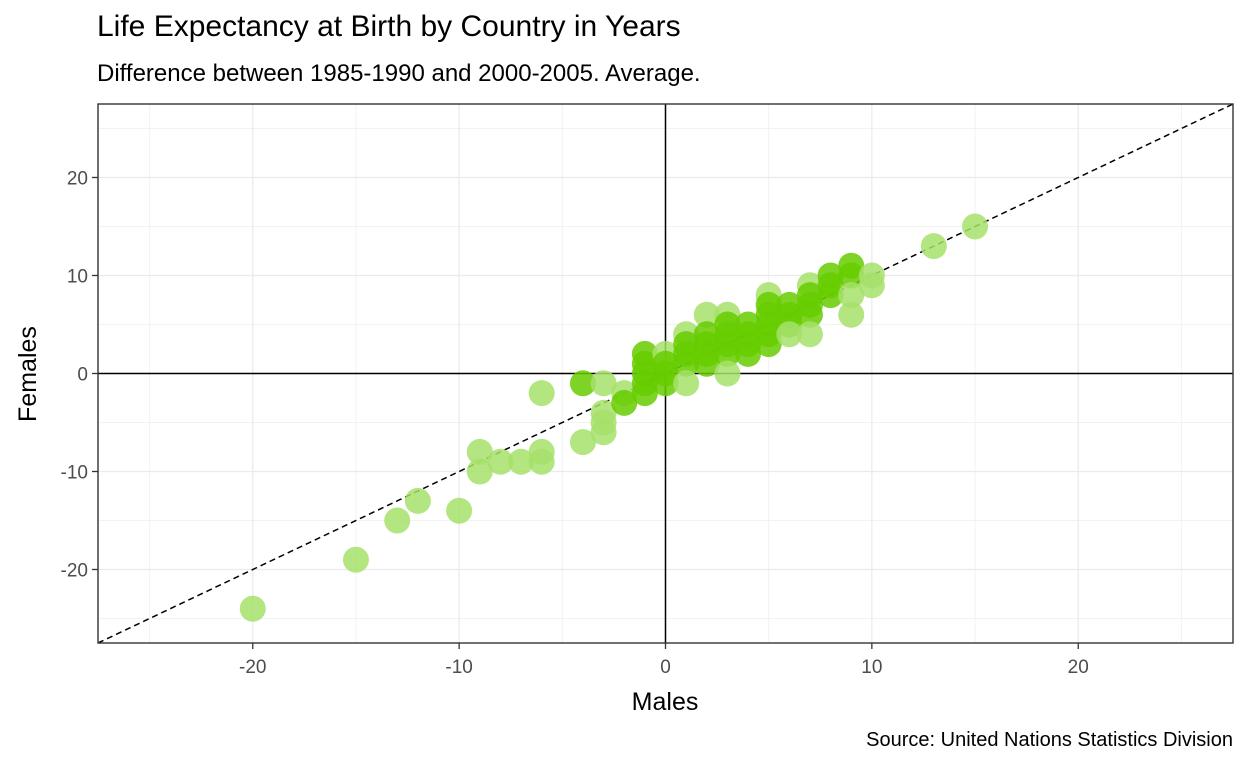  I want to click on y-tick-label: 10, so click(77, 277).